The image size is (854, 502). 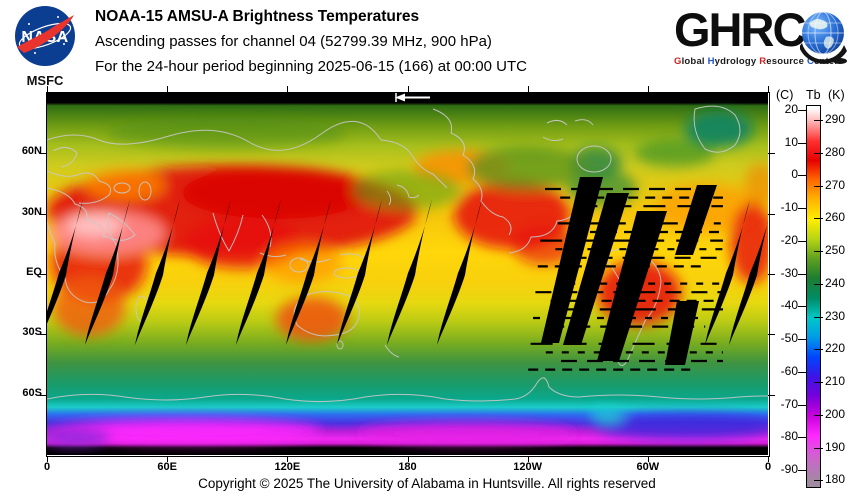 What do you see at coordinates (737, 61) in the screenshot?
I see `ghrc-tagline-part: ydrology` at bounding box center [737, 61].